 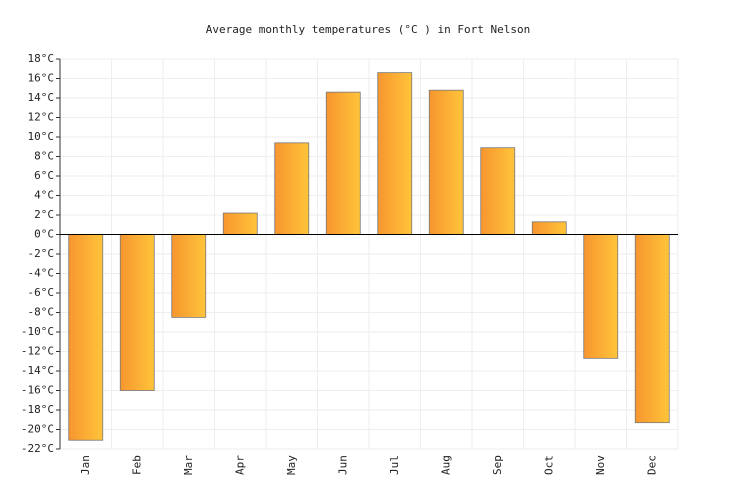 What do you see at coordinates (37, 331) in the screenshot?
I see `y-tick-label: -10°C` at bounding box center [37, 331].